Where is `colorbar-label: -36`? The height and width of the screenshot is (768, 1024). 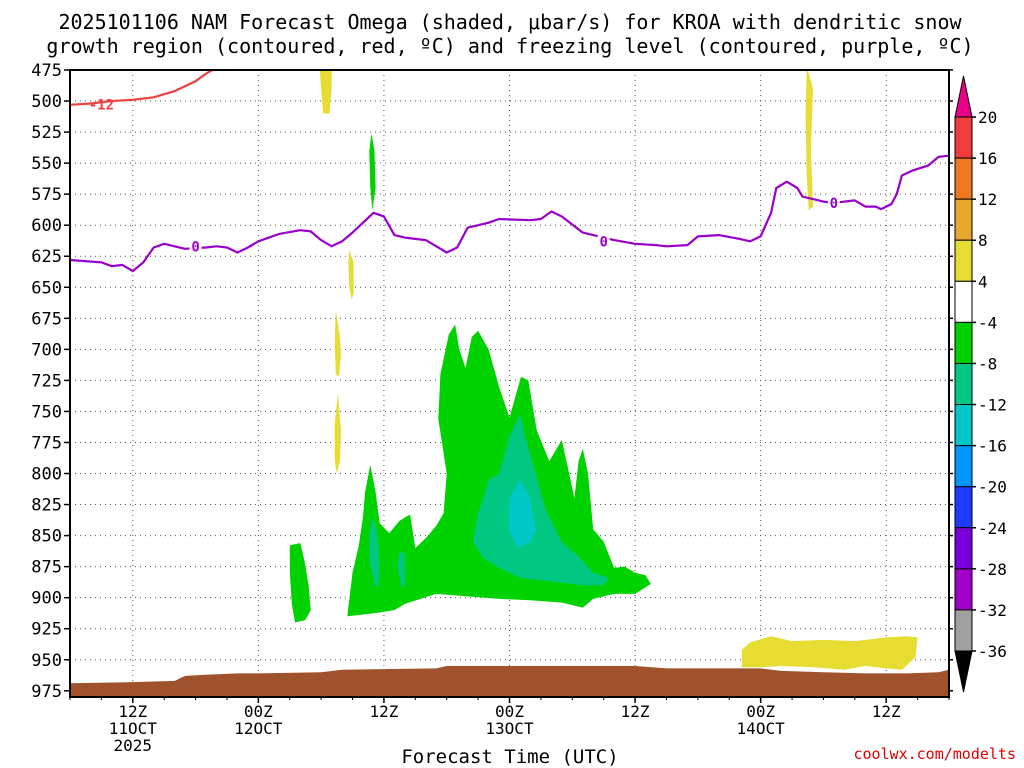
colorbar-label: -36 is located at coordinates (992, 651).